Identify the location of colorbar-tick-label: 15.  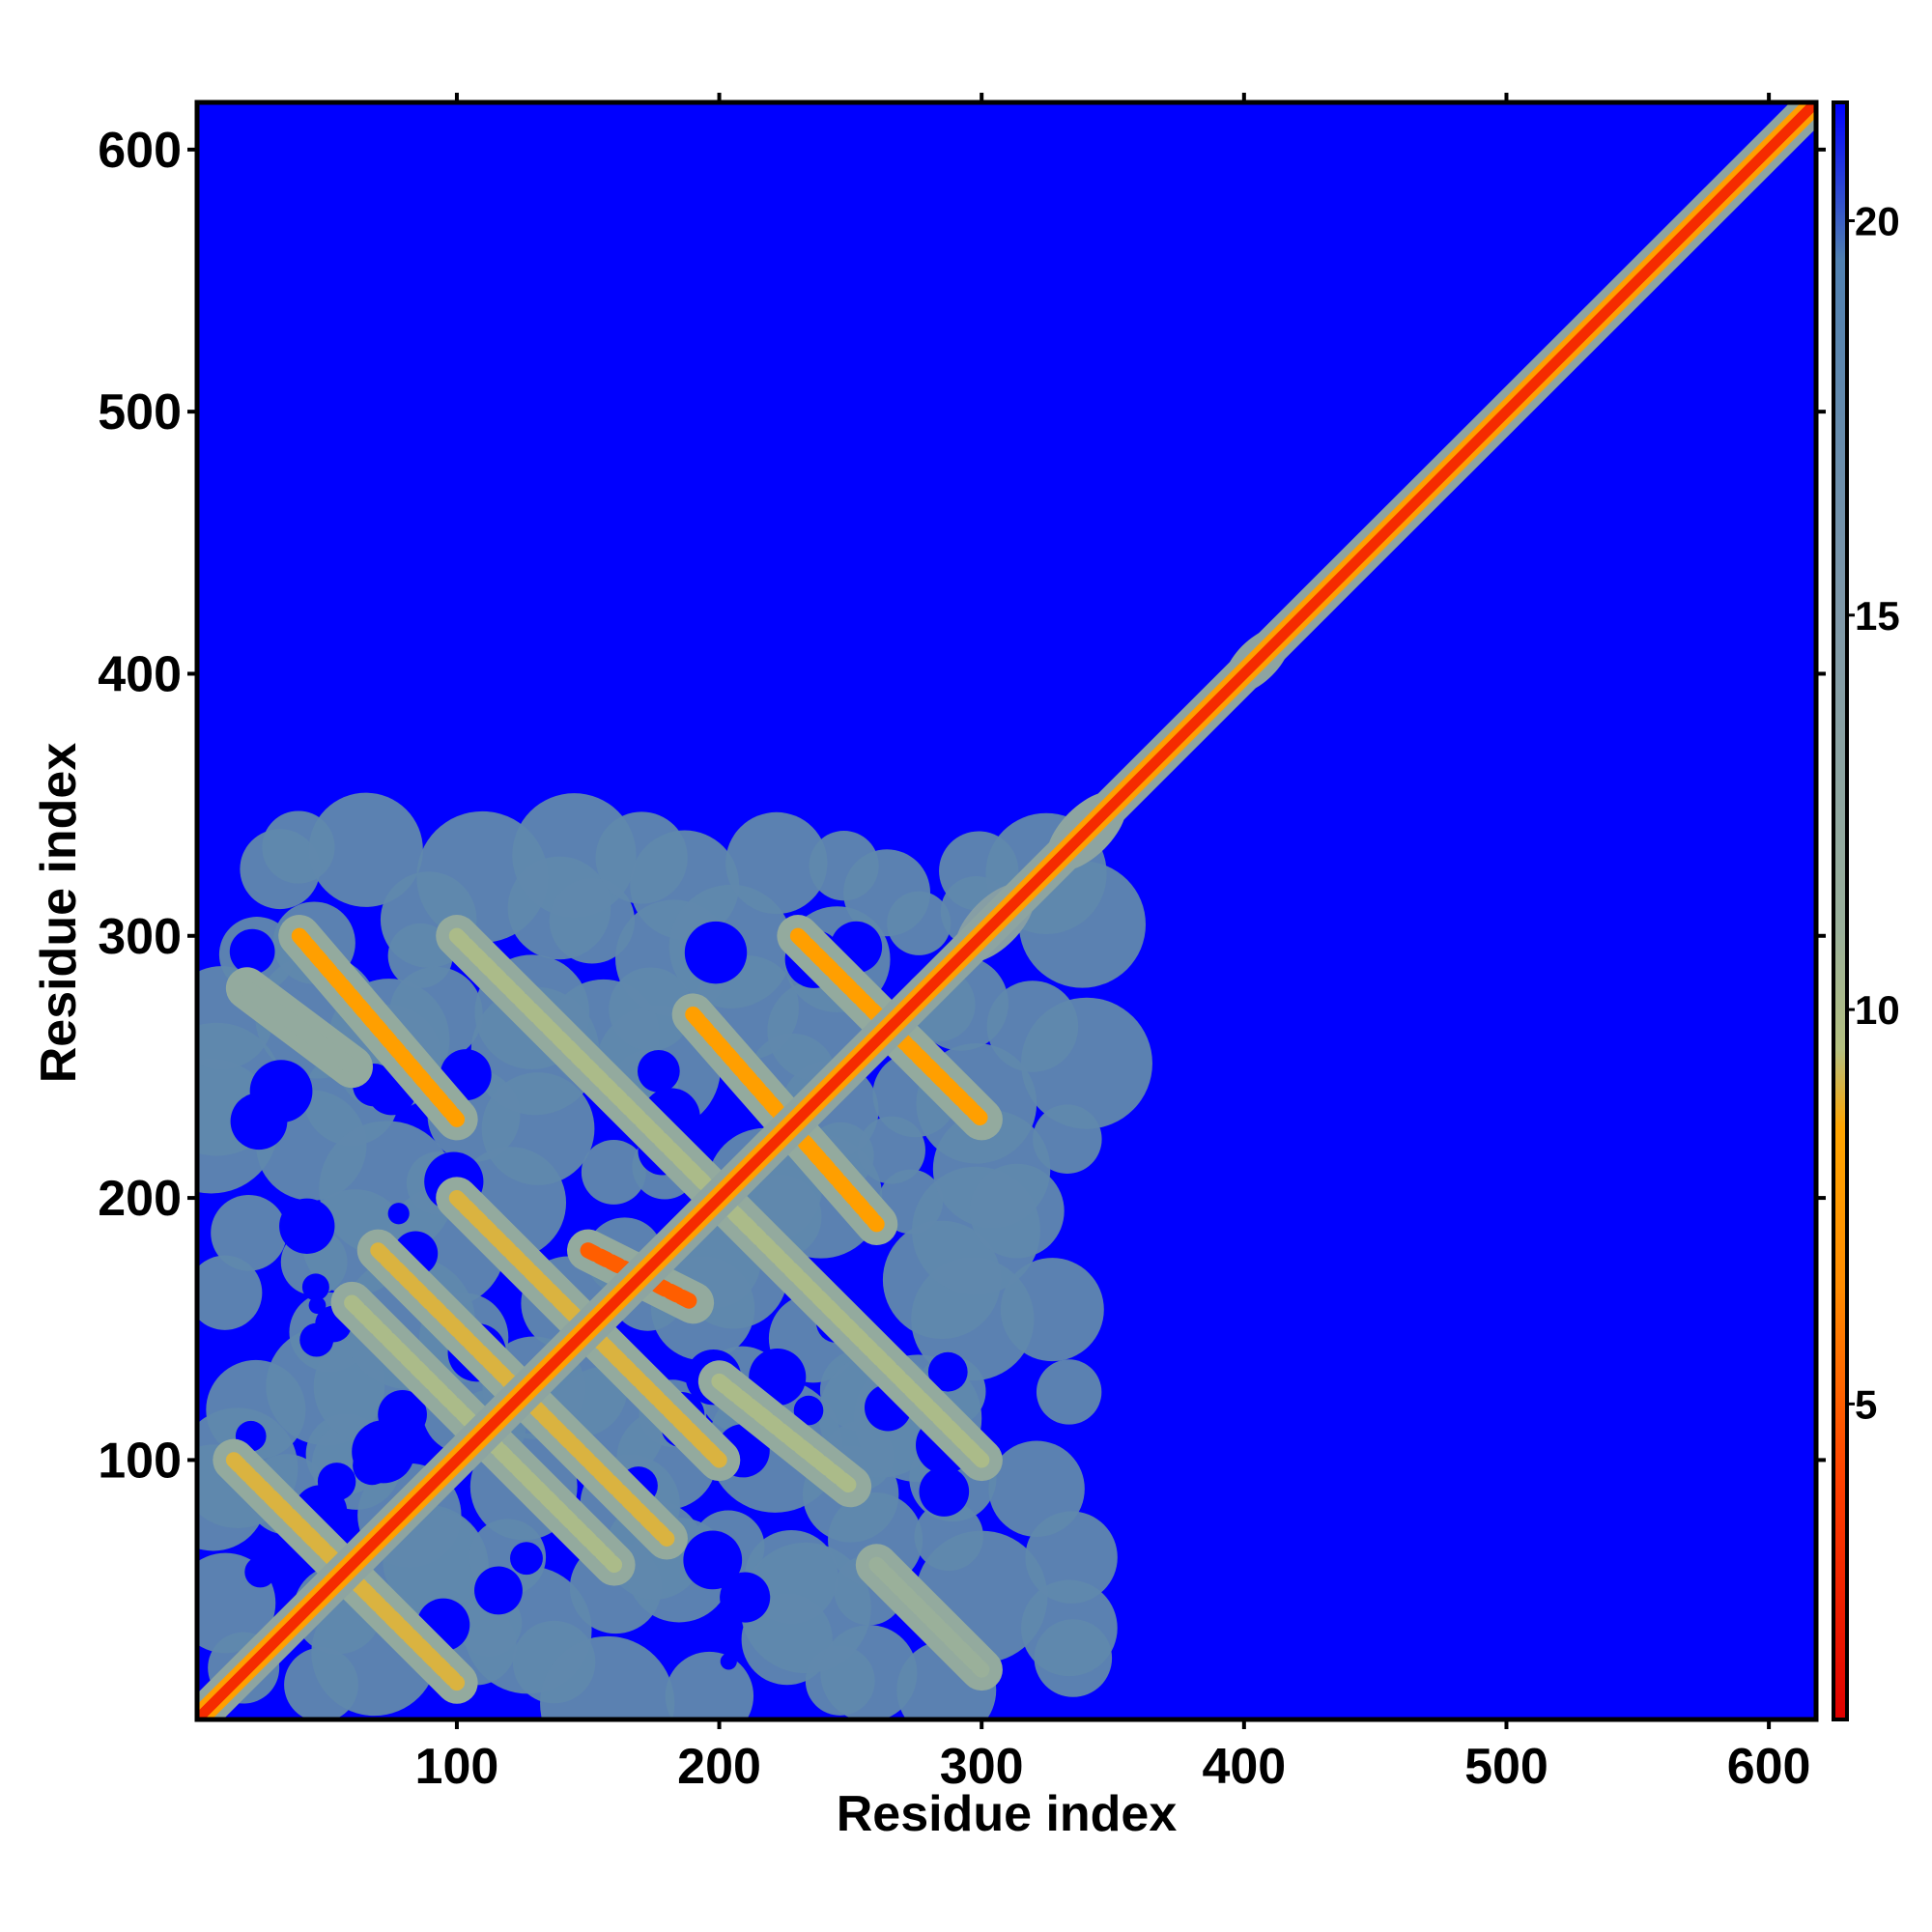
(1877, 616).